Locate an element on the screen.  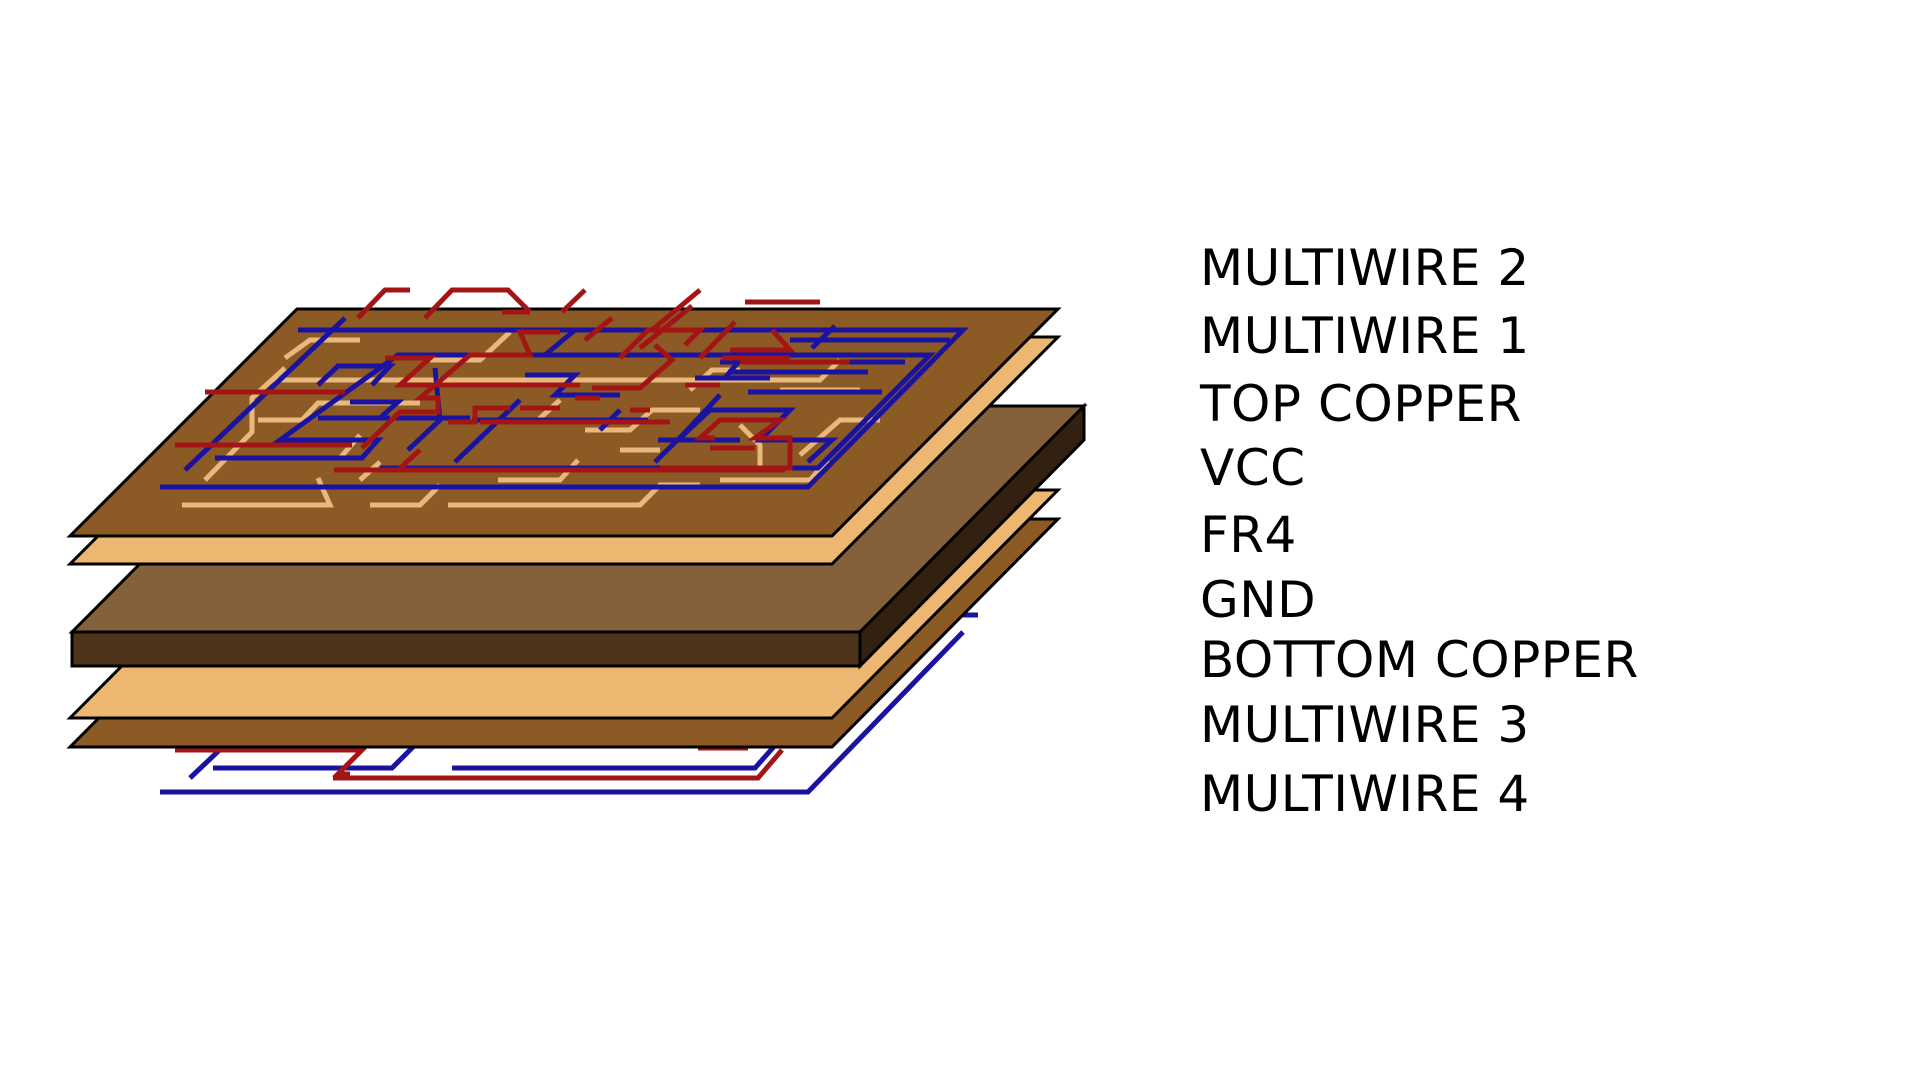
label-gnd: GND is located at coordinates (1258, 600).